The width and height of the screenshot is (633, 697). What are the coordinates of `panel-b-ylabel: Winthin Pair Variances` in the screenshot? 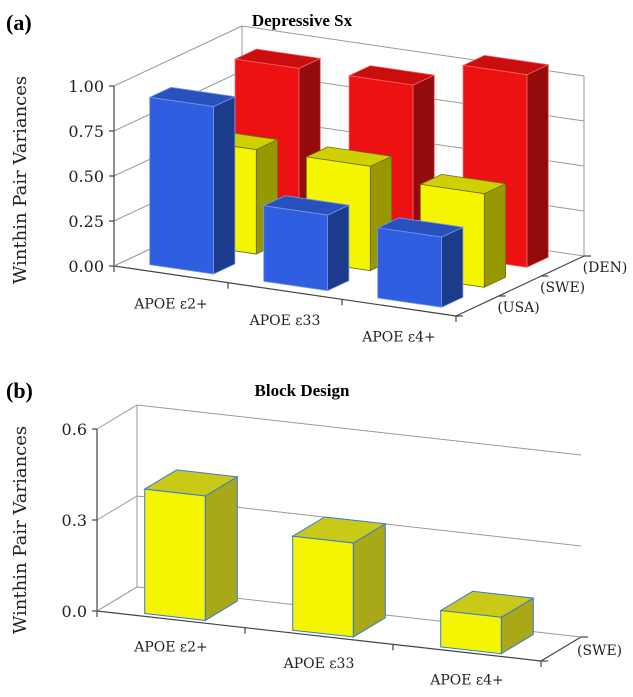 It's located at (20, 530).